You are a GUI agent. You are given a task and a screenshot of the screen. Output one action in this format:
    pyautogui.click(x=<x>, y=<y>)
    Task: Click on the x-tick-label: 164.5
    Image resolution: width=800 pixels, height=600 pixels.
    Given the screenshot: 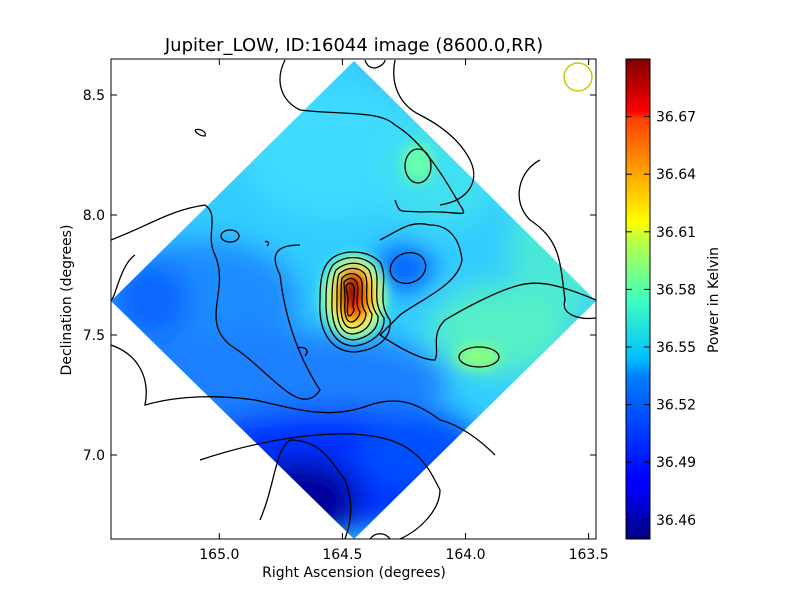 What is the action you would take?
    pyautogui.click(x=342, y=555)
    